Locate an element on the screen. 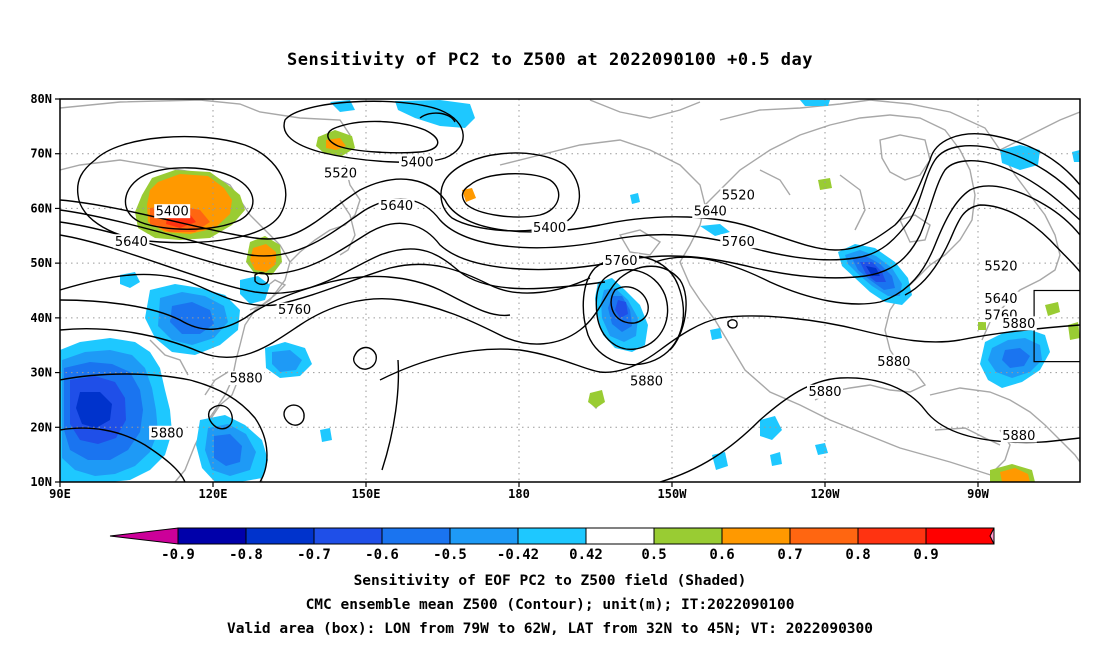  colorbar-label: -0.7 is located at coordinates (314, 555).